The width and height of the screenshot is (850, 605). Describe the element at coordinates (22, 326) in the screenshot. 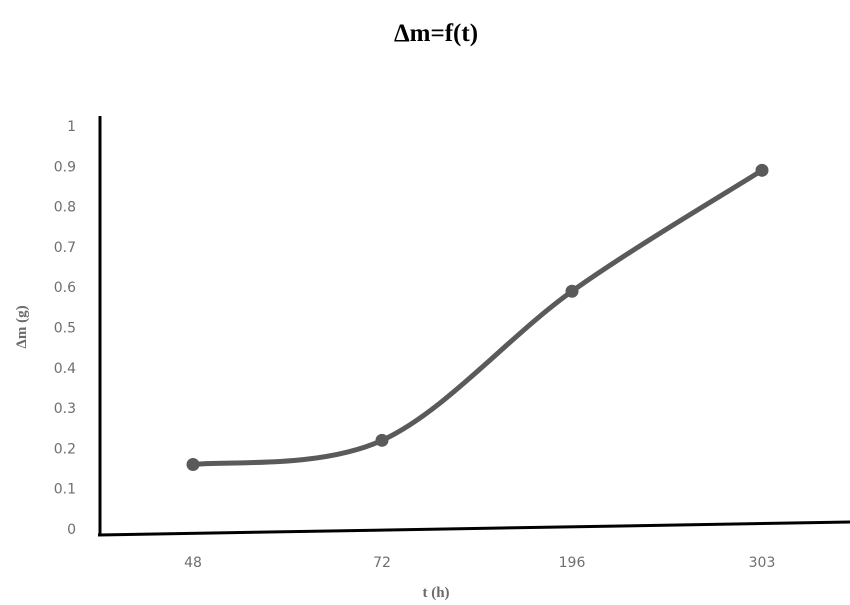

I see `y-axis-title: Δm (g)` at that location.